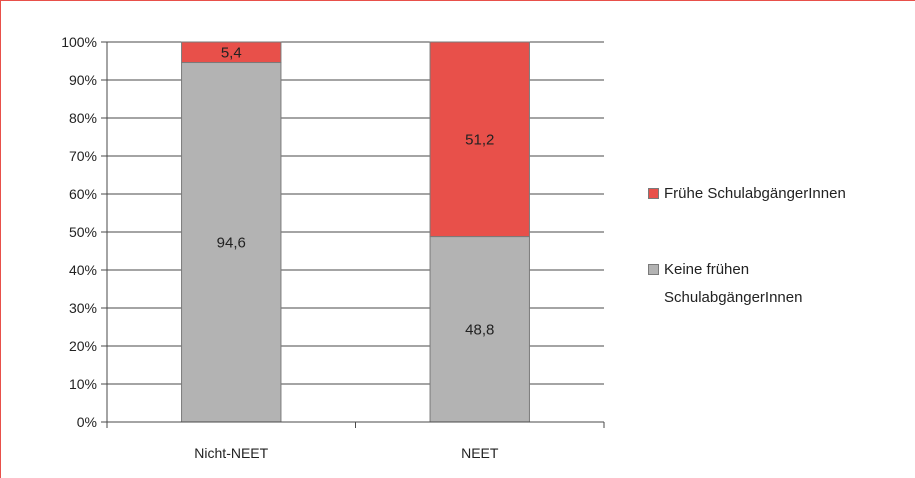 This screenshot has width=915, height=478. I want to click on y-tick-label: 20%, so click(83, 346).